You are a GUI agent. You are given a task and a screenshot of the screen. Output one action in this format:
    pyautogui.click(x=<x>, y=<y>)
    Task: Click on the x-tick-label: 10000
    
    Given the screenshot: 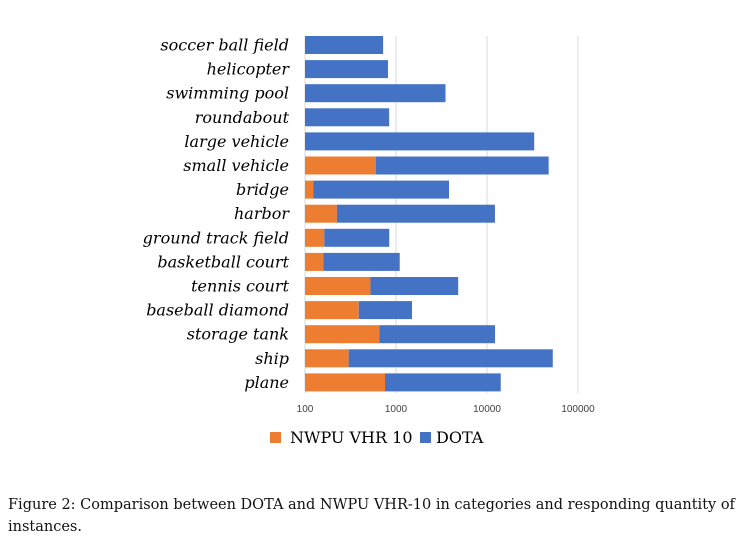 What is the action you would take?
    pyautogui.click(x=487, y=409)
    